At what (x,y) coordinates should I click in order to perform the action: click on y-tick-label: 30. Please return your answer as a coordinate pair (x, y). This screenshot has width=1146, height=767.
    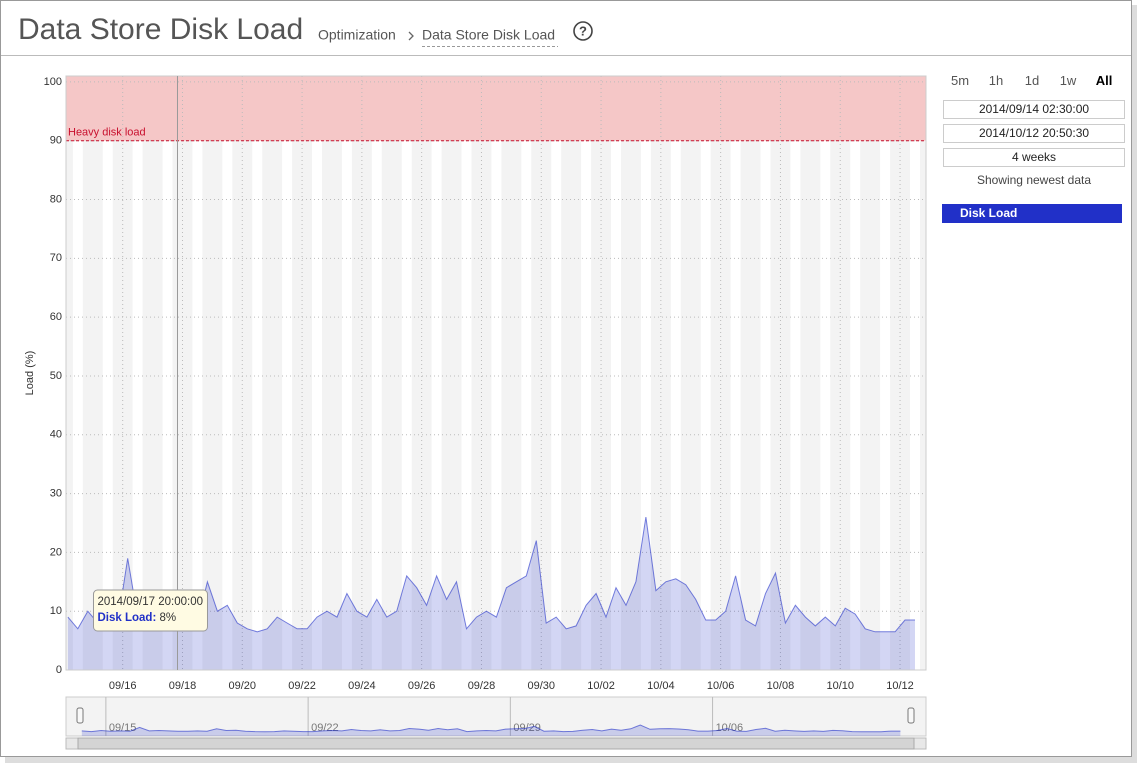
    Looking at the image, I should click on (56, 493).